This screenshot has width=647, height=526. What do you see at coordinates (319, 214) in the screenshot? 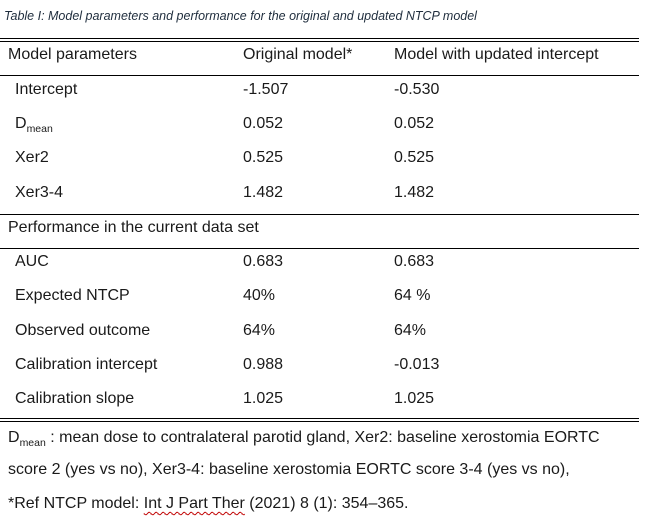
I see `section-divider-top` at bounding box center [319, 214].